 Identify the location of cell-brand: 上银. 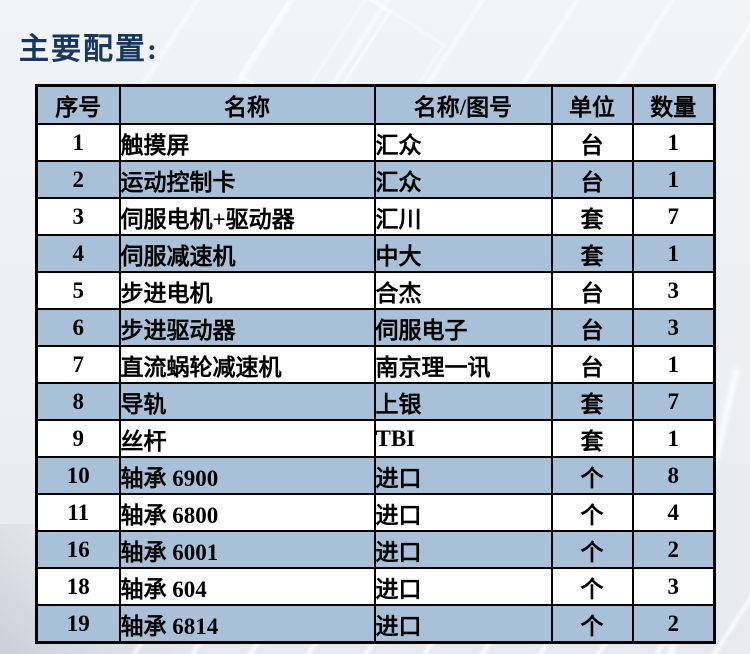
(463, 401).